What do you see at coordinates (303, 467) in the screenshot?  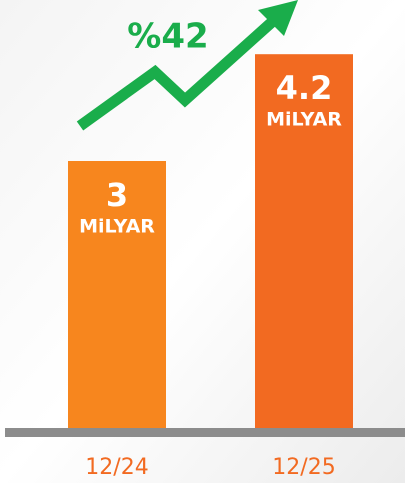 I see `x-tick-label: 12/25` at bounding box center [303, 467].